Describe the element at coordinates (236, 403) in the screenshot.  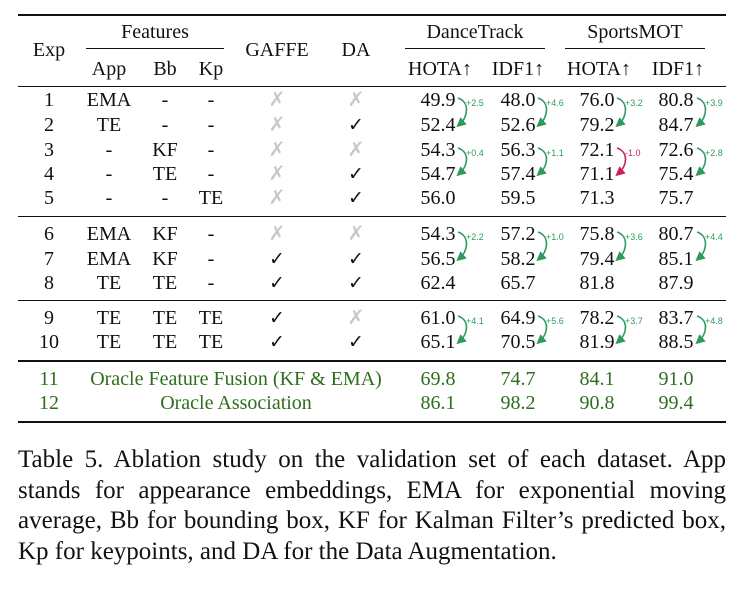
I see `oracle-row-12-label-cell: Oracle Association` at that location.